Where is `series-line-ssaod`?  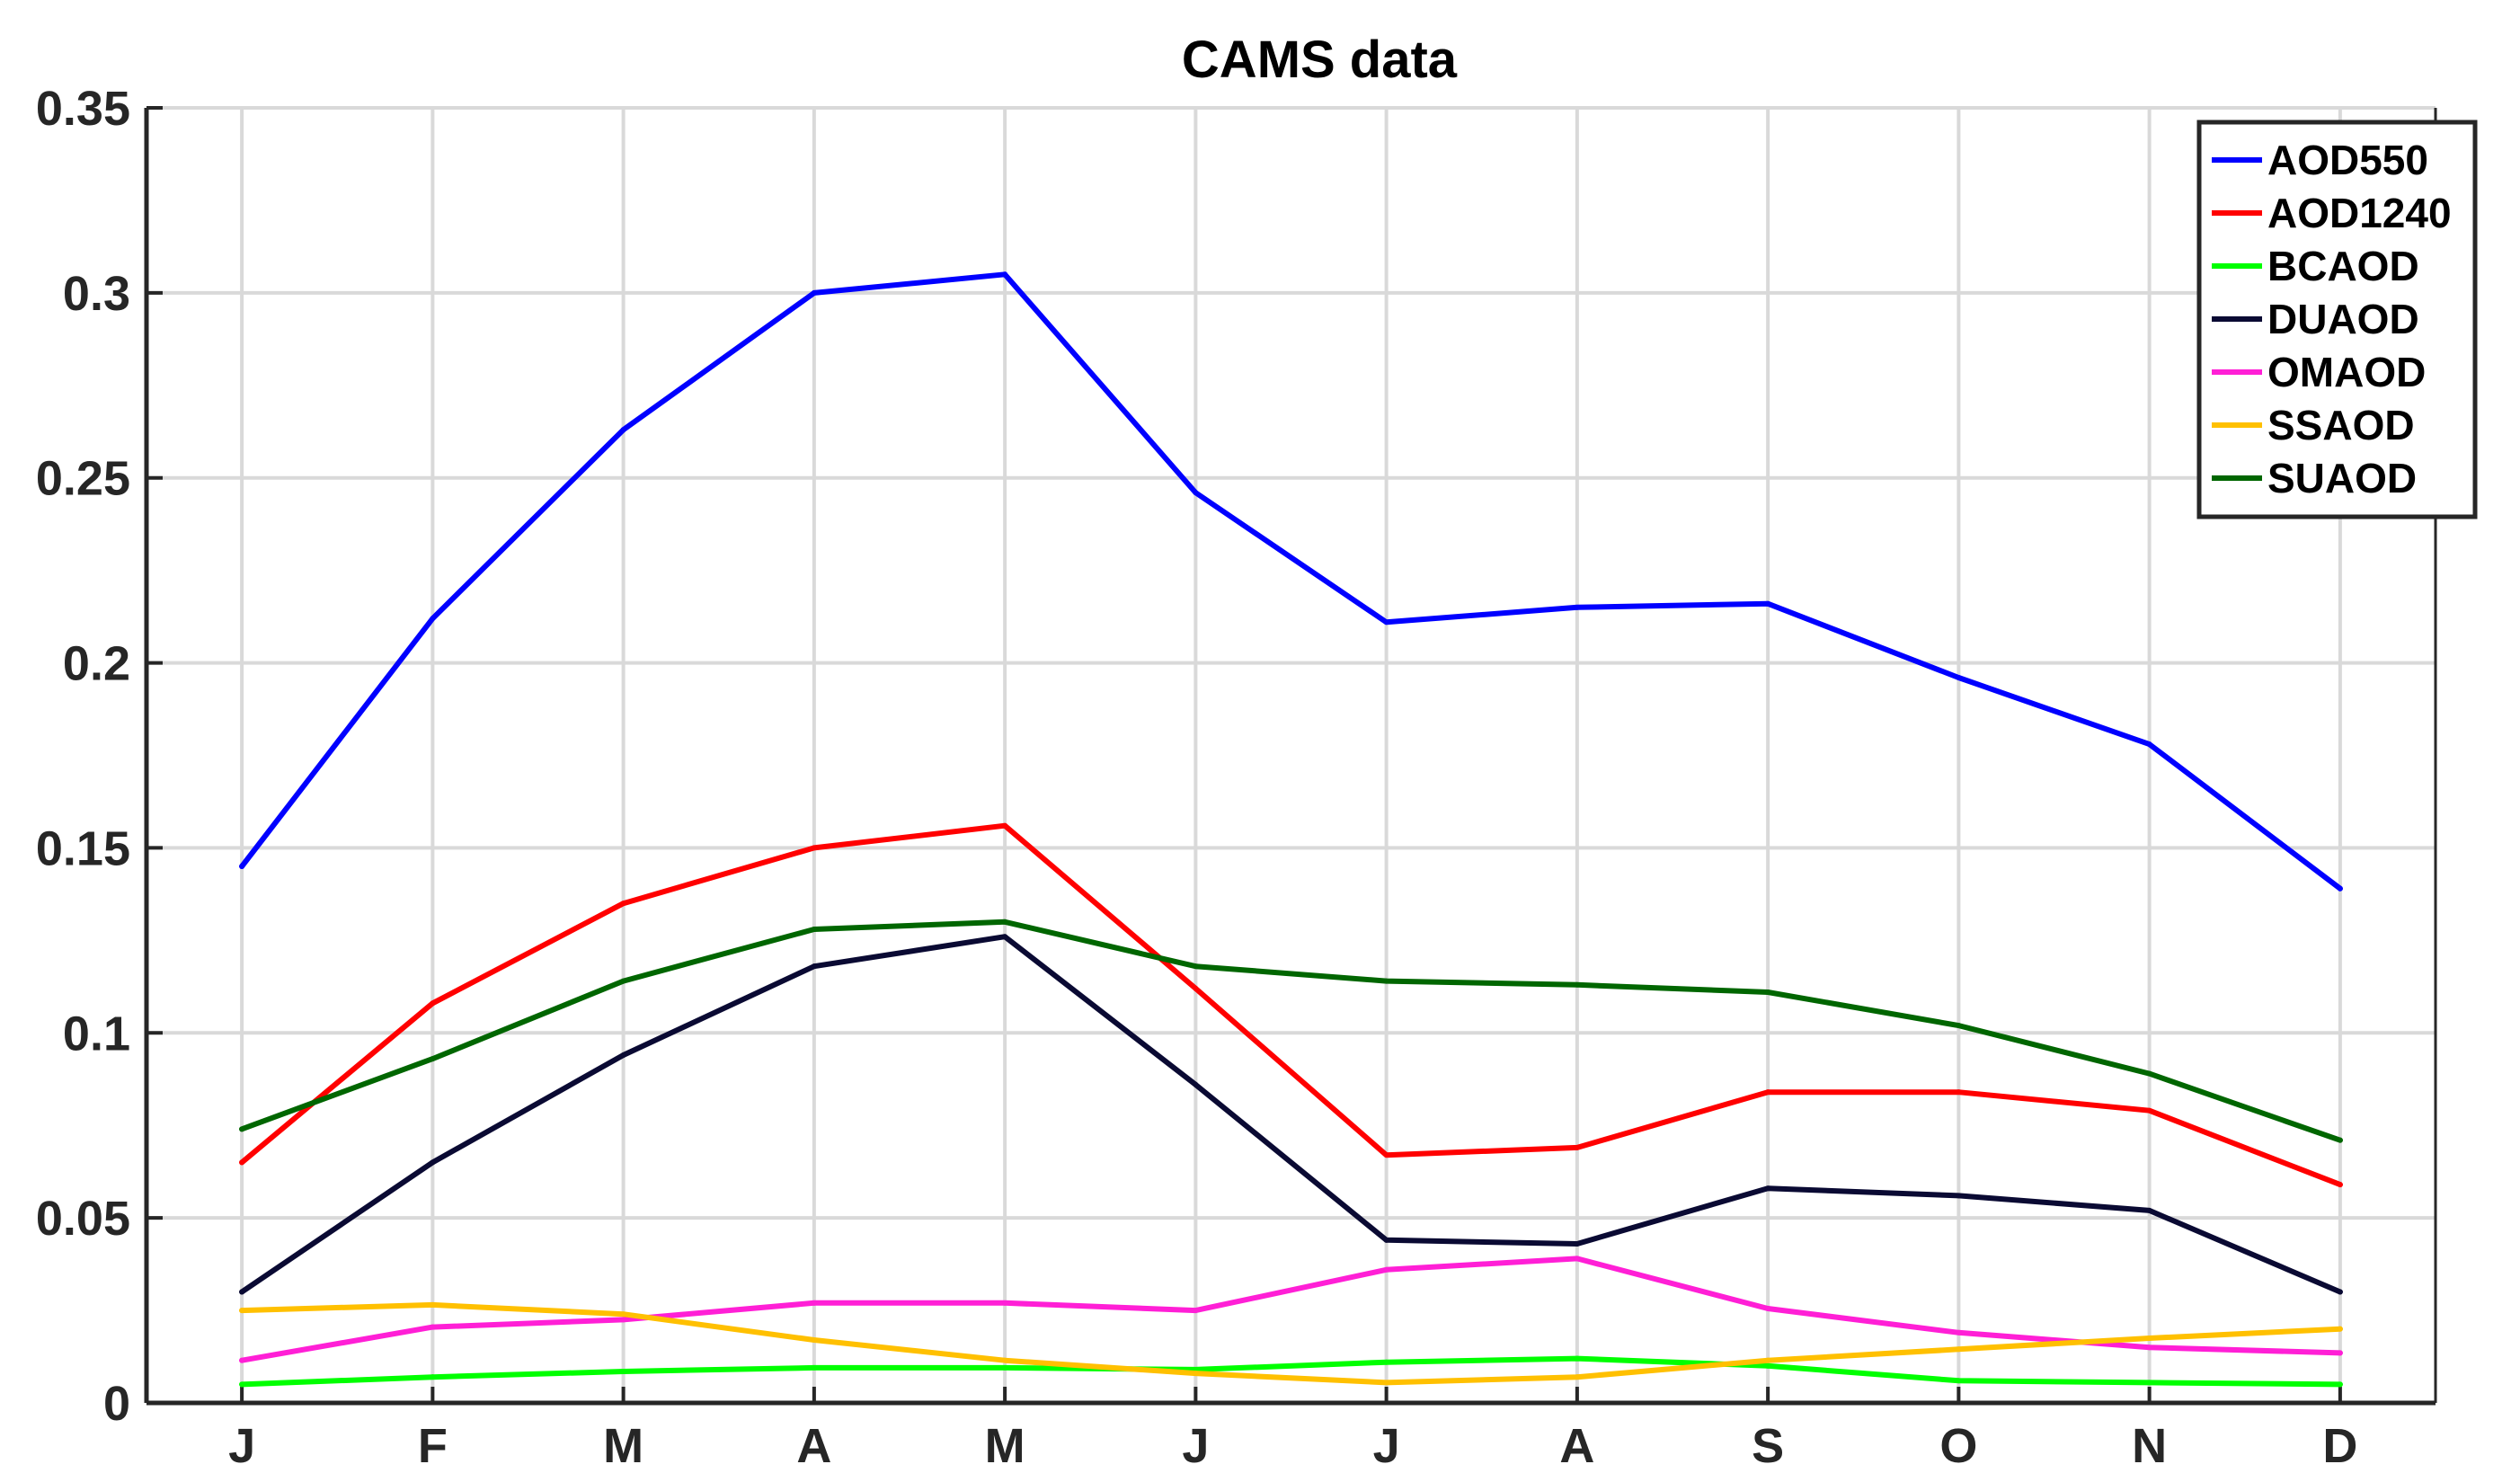
series-line-ssaod is located at coordinates (1291, 1343).